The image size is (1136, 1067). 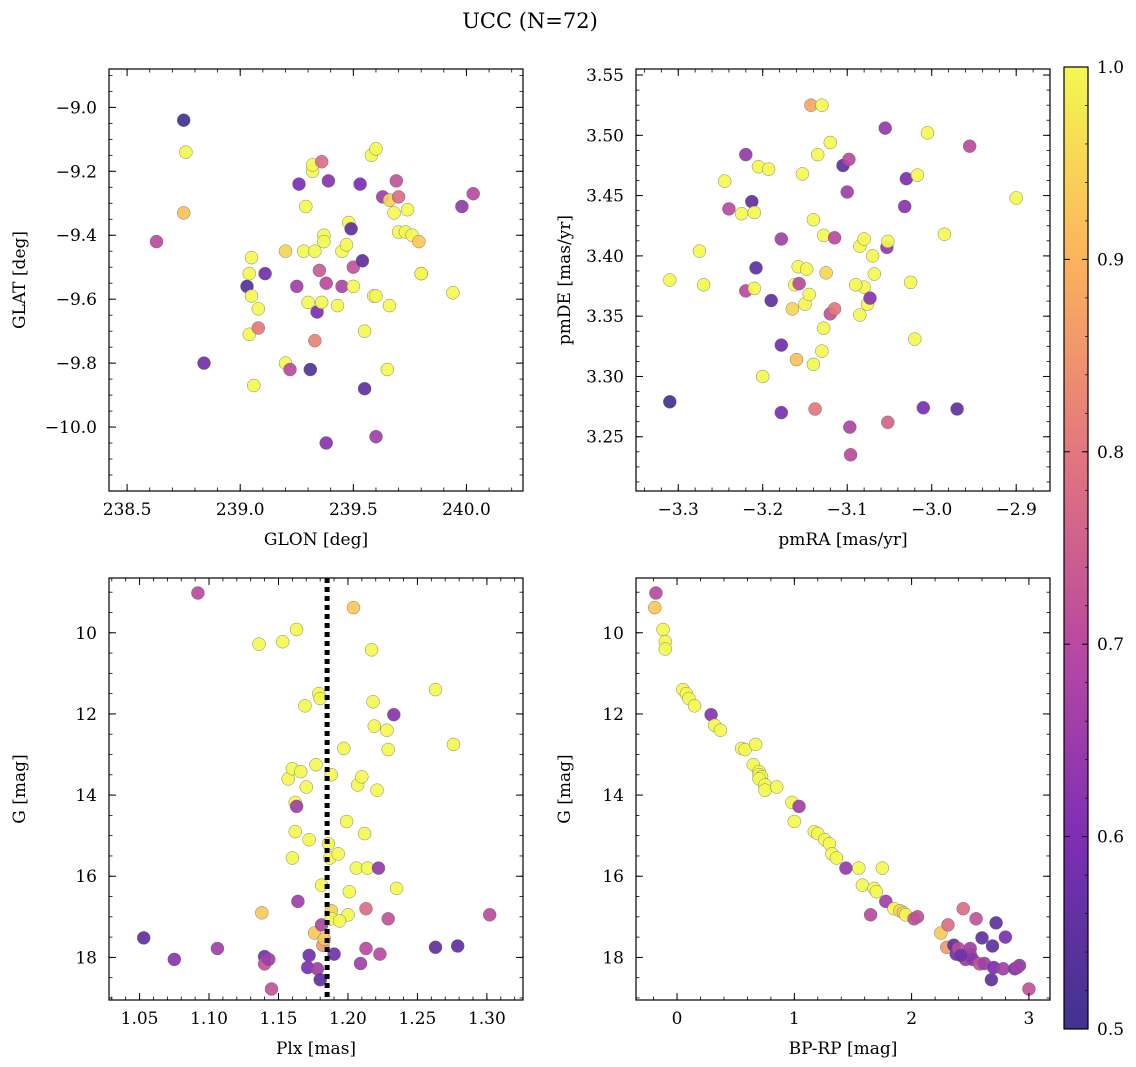 I want to click on y-tick-label: 3.45, so click(x=605, y=197).